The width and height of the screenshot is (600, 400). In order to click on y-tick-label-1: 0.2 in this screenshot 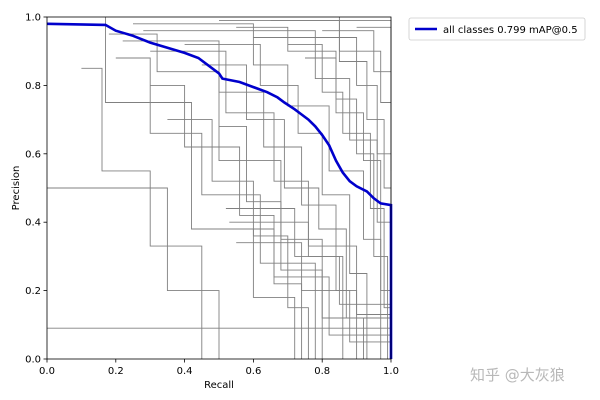, I will do `click(33, 291)`.